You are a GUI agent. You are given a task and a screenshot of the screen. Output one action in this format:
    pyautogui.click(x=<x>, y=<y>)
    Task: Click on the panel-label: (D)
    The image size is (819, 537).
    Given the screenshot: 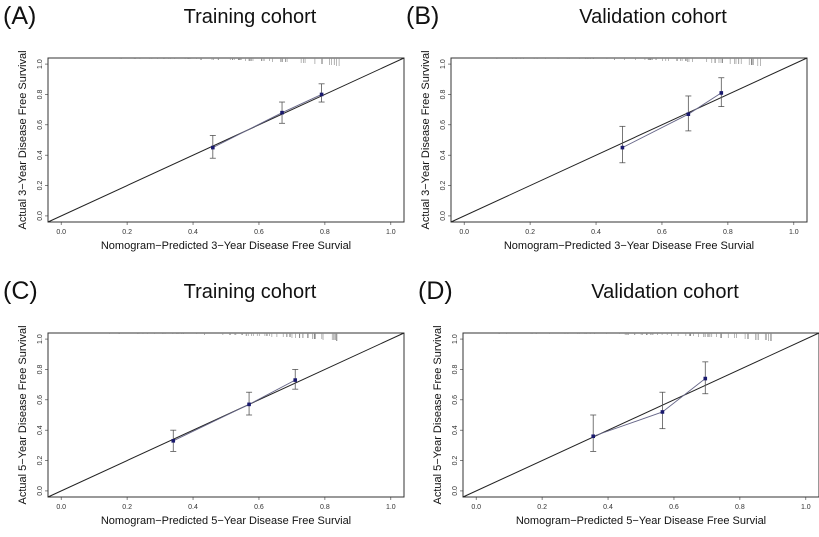 What is the action you would take?
    pyautogui.click(x=435, y=291)
    